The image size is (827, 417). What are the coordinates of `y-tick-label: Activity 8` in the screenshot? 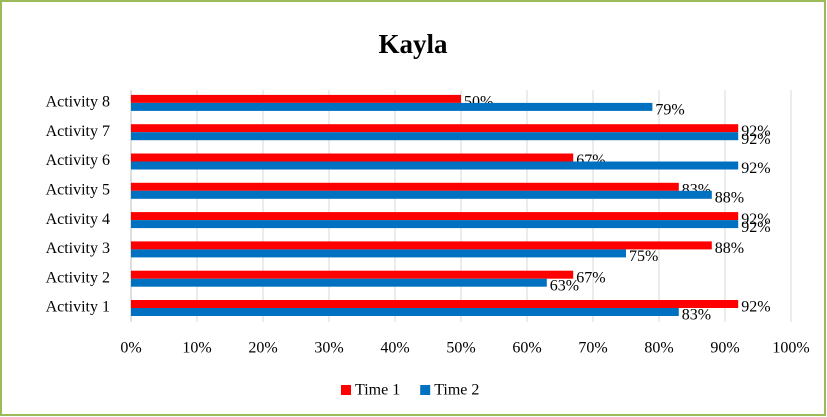 It's located at (78, 102).